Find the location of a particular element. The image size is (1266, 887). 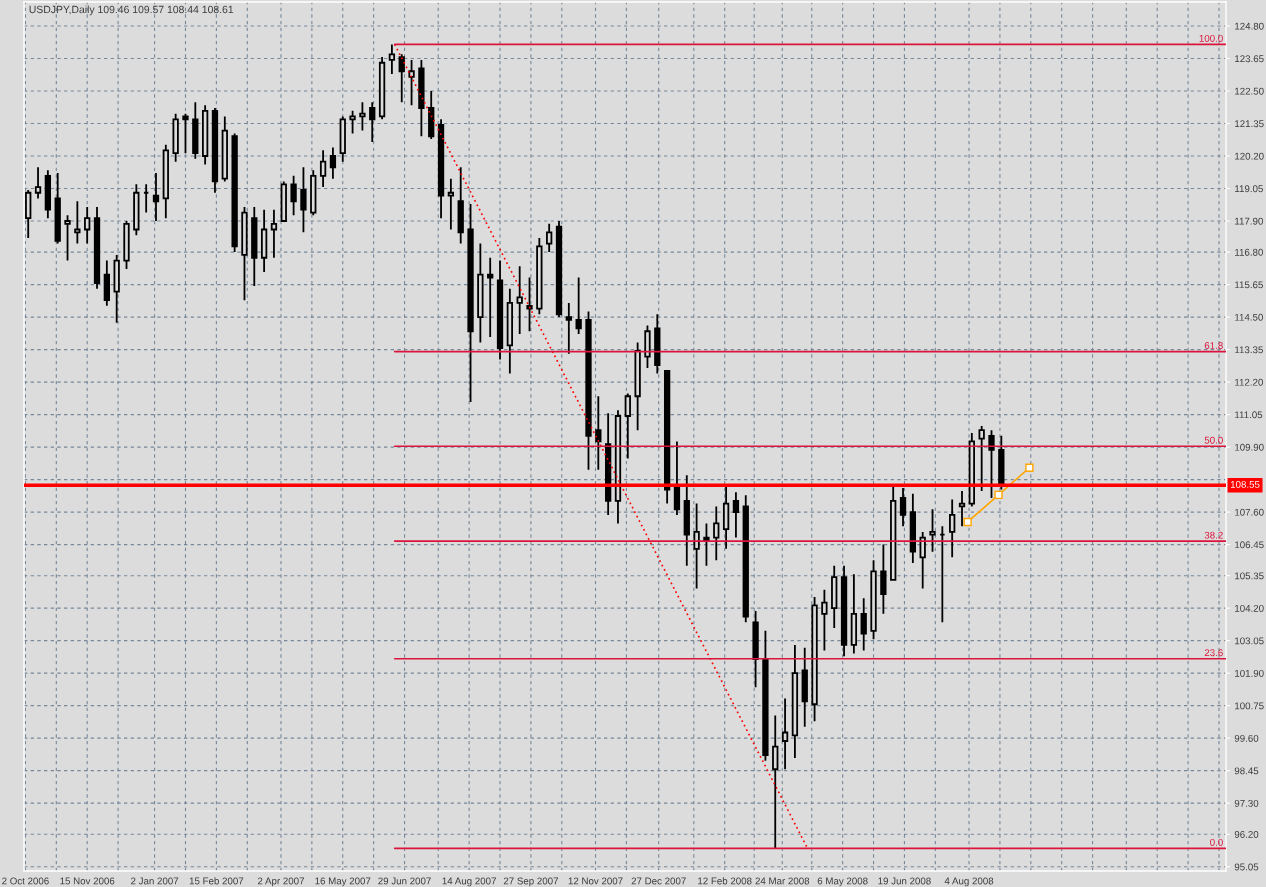

x-tick-label: 12 Feb 2008 is located at coordinates (725, 881).